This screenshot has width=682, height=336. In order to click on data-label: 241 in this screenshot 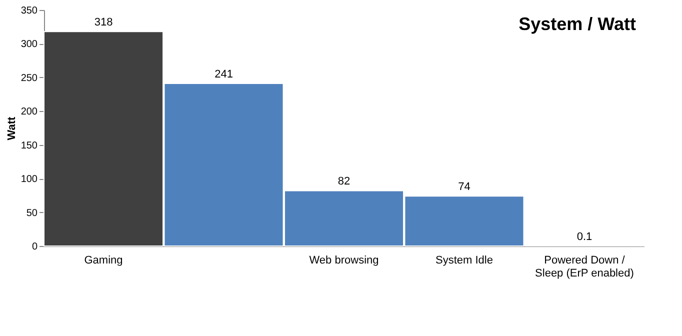, I will do `click(223, 74)`.